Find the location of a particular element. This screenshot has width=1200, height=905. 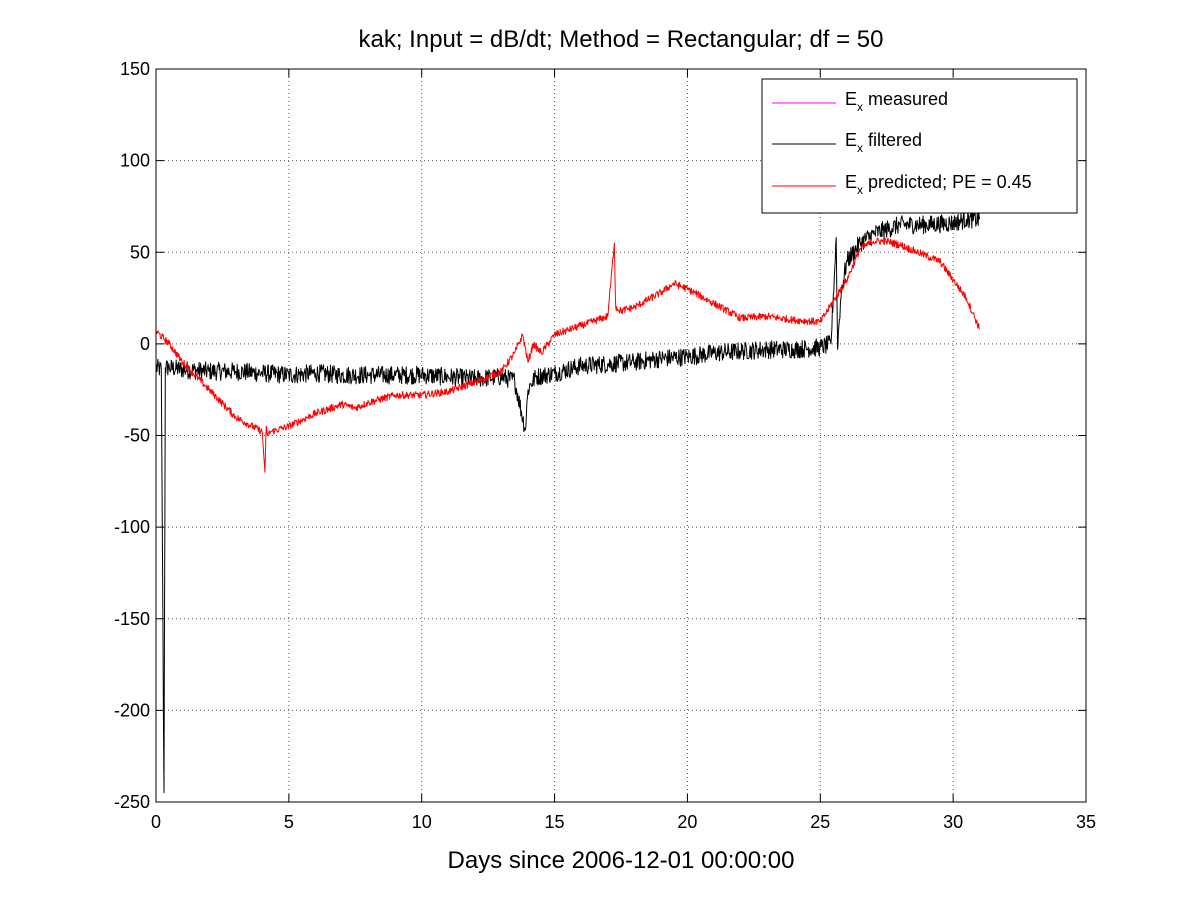

x-tick-label: 10 is located at coordinates (422, 822).